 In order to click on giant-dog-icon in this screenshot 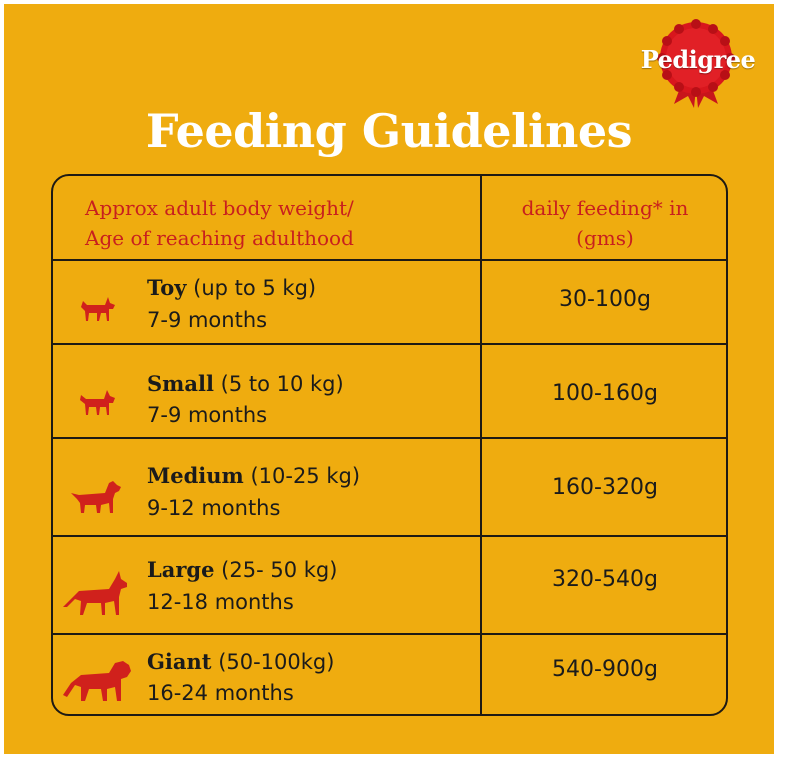, I will do `click(97, 681)`.